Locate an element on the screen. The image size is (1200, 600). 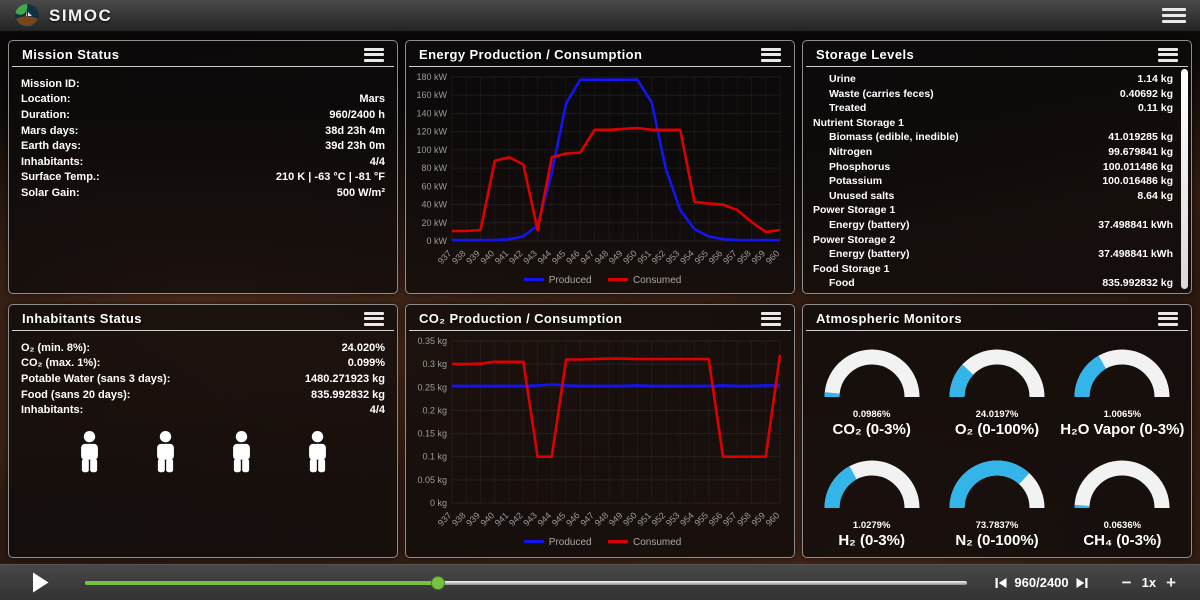
mission-status-menu-button is located at coordinates (374, 54).